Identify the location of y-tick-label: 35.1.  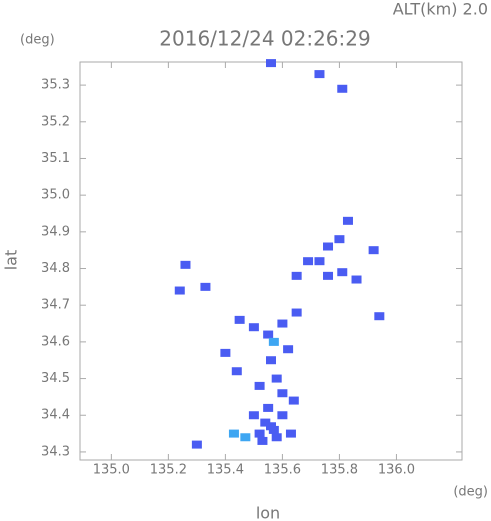
(55, 158).